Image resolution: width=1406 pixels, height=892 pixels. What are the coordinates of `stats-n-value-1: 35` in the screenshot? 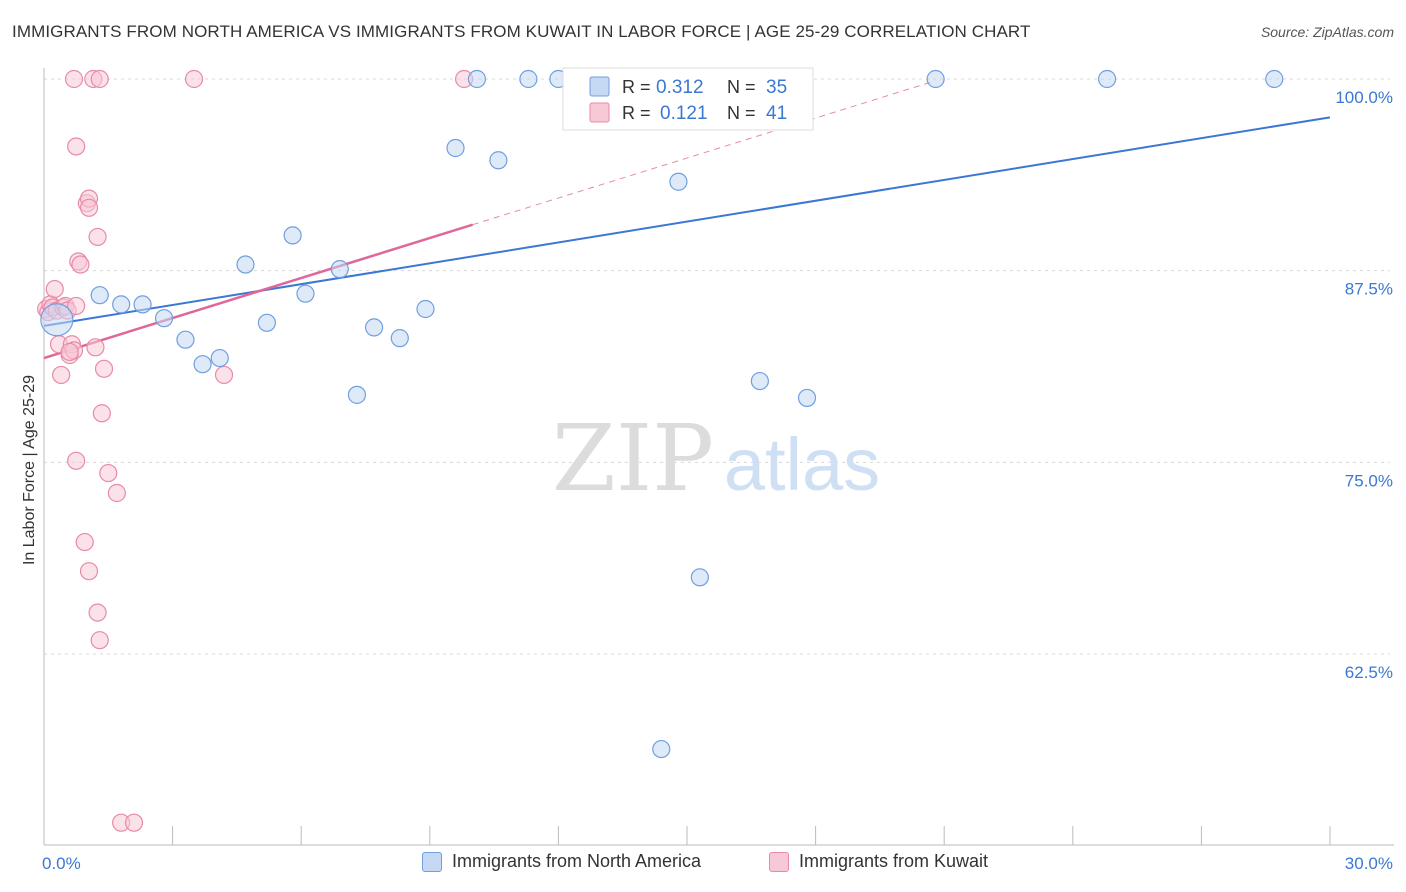 It's located at (776, 87).